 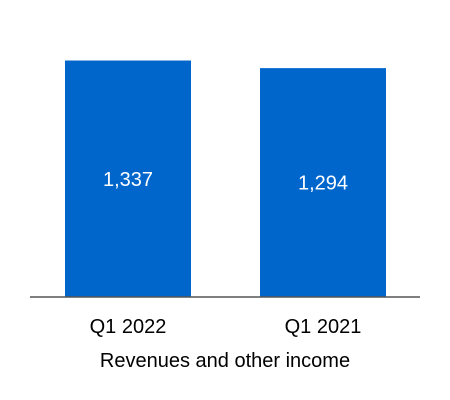 I want to click on data-label: 1,294, so click(x=323, y=184).